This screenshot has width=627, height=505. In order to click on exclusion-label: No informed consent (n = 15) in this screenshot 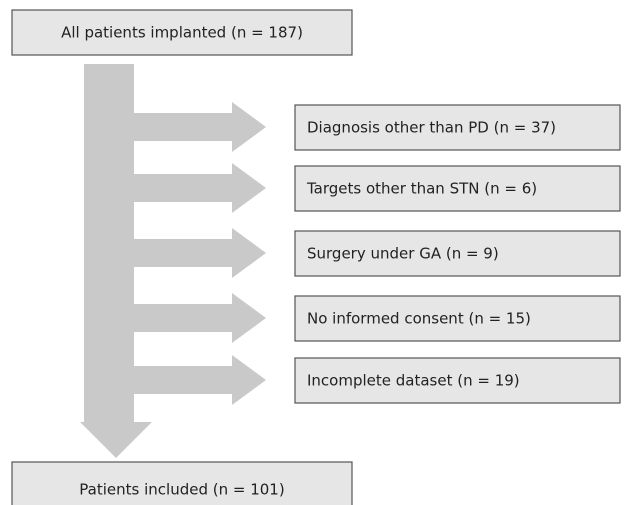, I will do `click(419, 319)`.